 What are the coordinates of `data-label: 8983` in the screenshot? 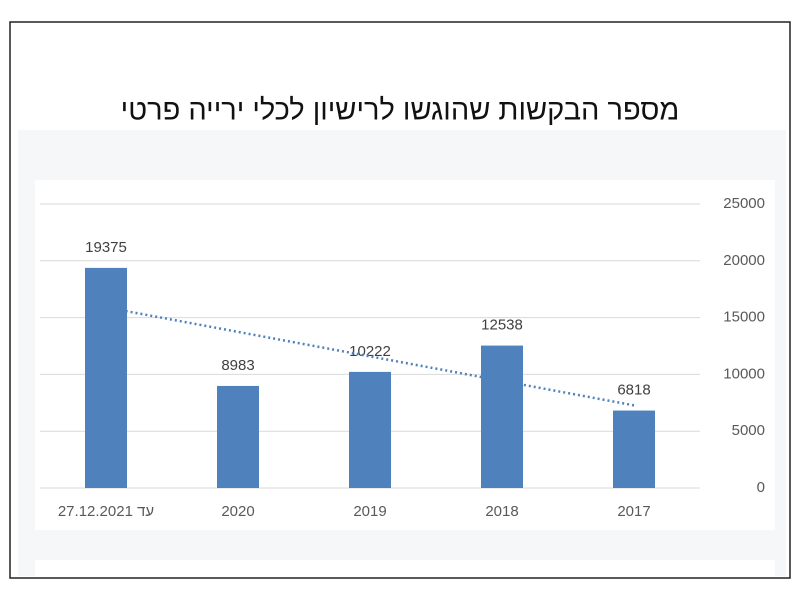 It's located at (237, 365).